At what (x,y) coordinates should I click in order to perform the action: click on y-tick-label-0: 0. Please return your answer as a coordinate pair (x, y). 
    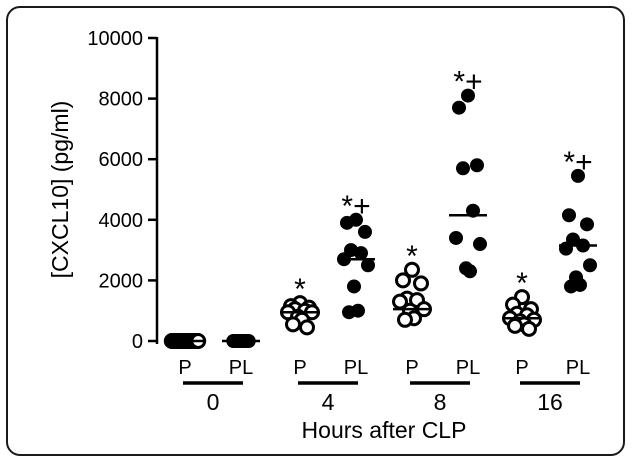
    Looking at the image, I should click on (137, 342).